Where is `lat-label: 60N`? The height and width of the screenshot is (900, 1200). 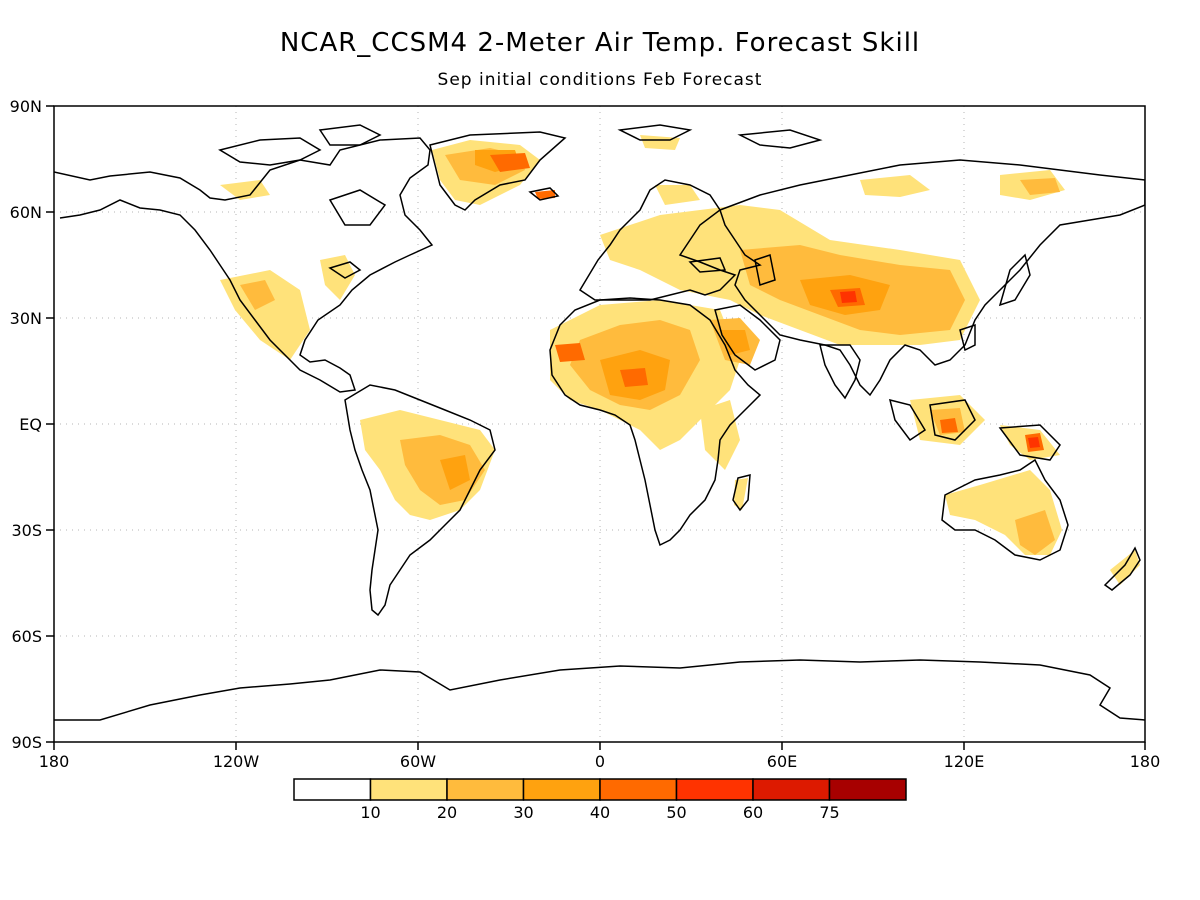 lat-label: 60N is located at coordinates (26, 212).